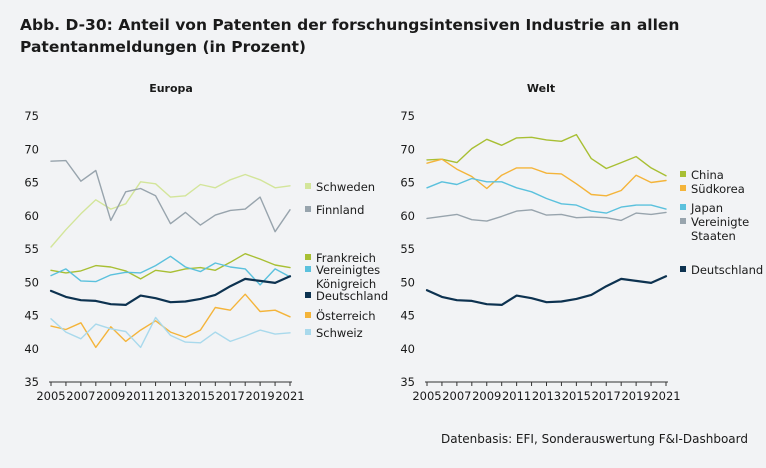  I want to click on panel-title: Welt, so click(541, 88).